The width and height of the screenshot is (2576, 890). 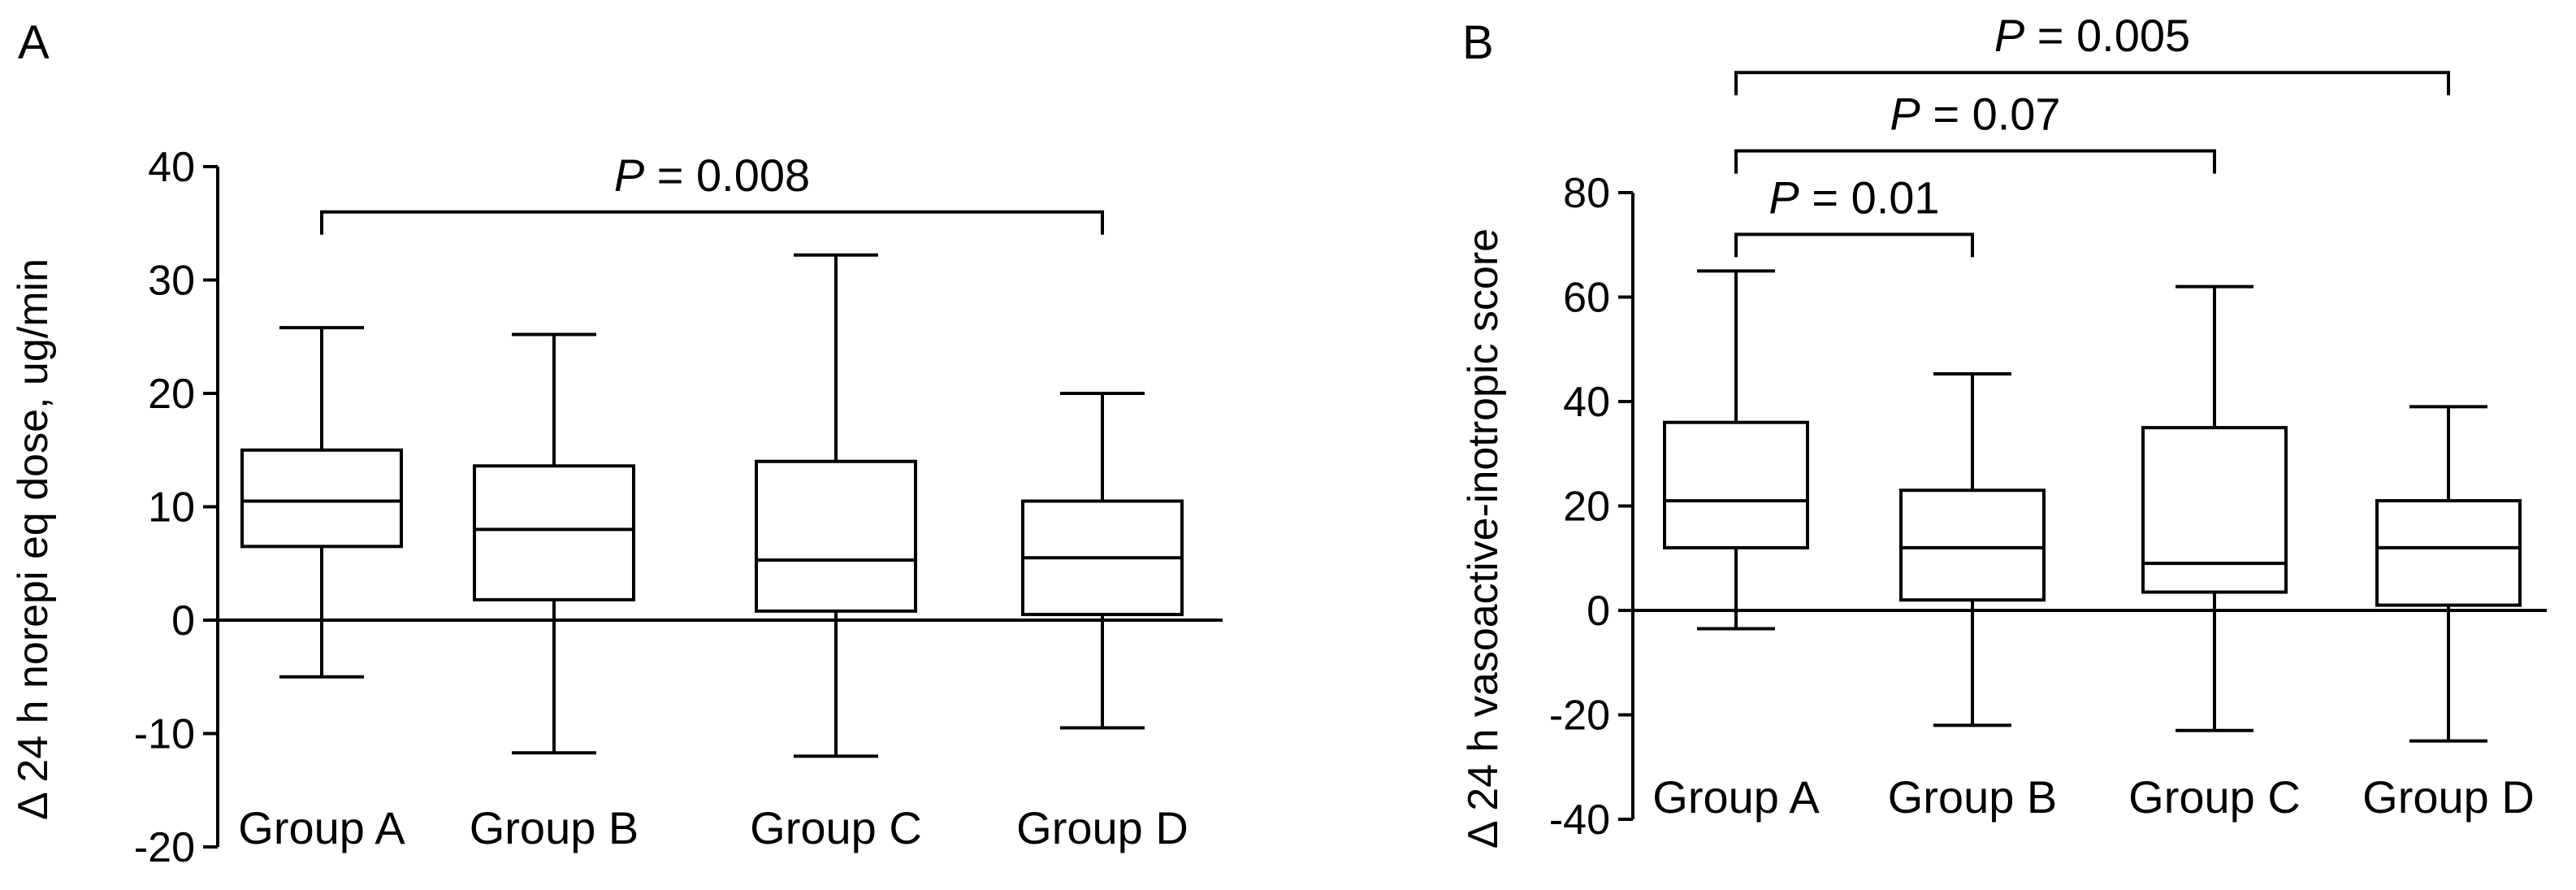 I want to click on y-tick-label: 30, so click(x=171, y=281).